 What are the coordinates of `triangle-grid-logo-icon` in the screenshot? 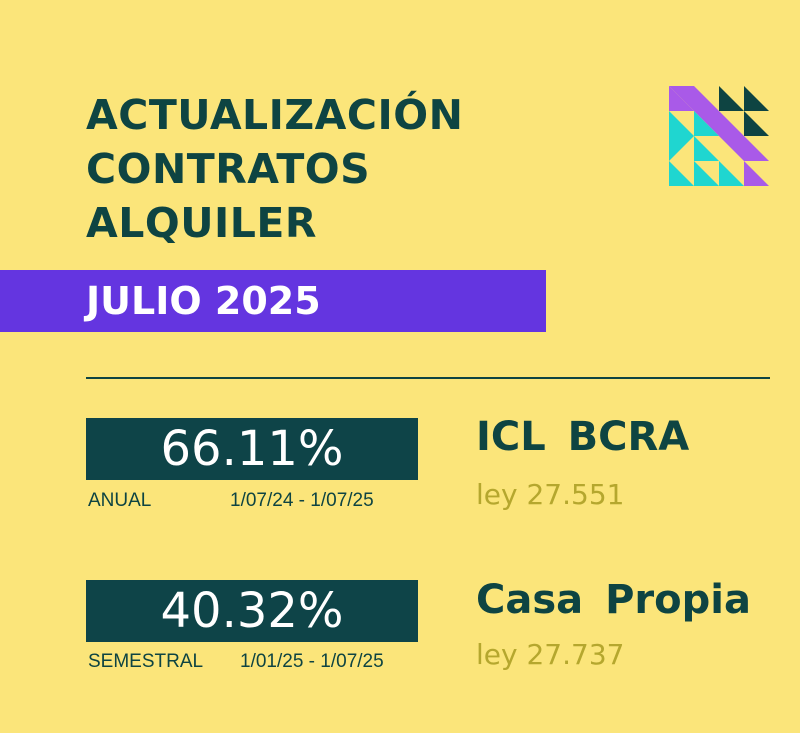 It's located at (719, 136).